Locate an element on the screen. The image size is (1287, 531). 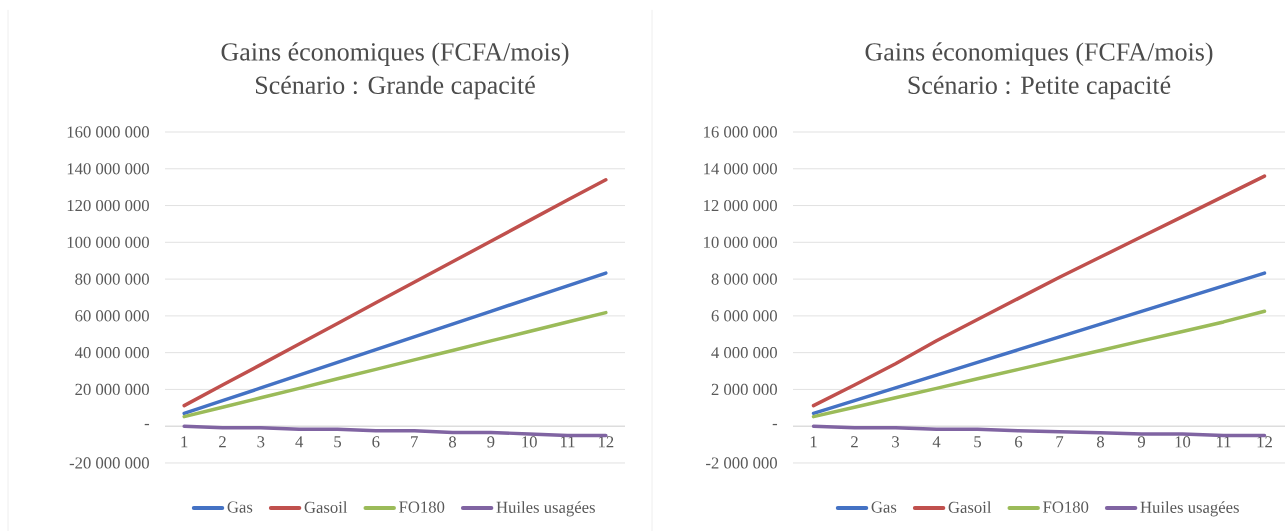
y-tick-label: -2 000 000 is located at coordinates (741, 463).